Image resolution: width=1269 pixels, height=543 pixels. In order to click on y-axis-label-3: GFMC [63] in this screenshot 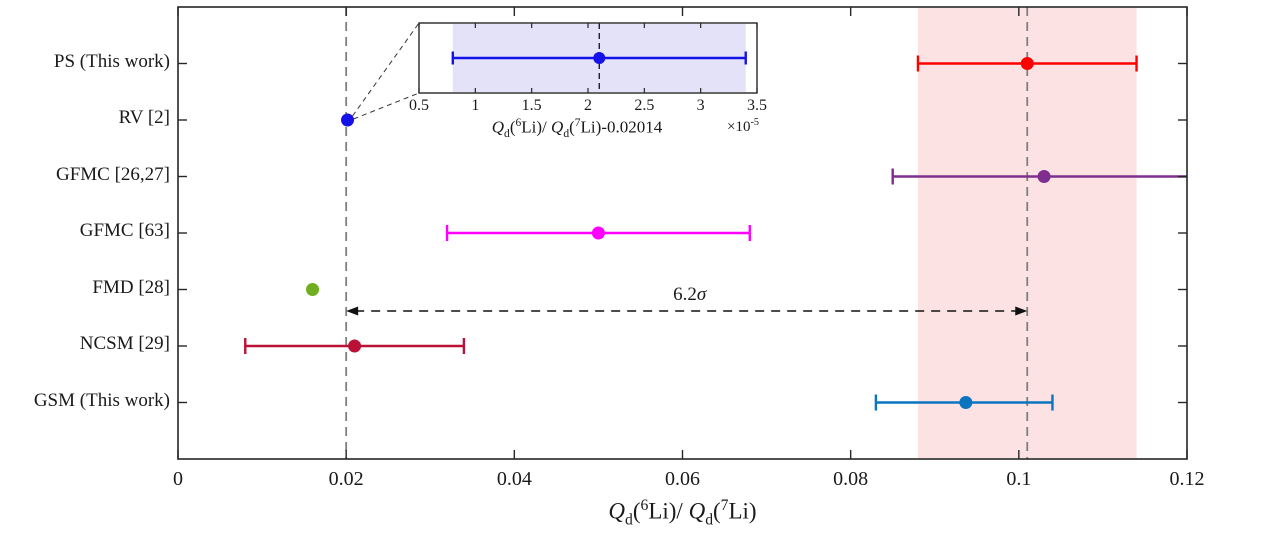, I will do `click(124, 230)`.